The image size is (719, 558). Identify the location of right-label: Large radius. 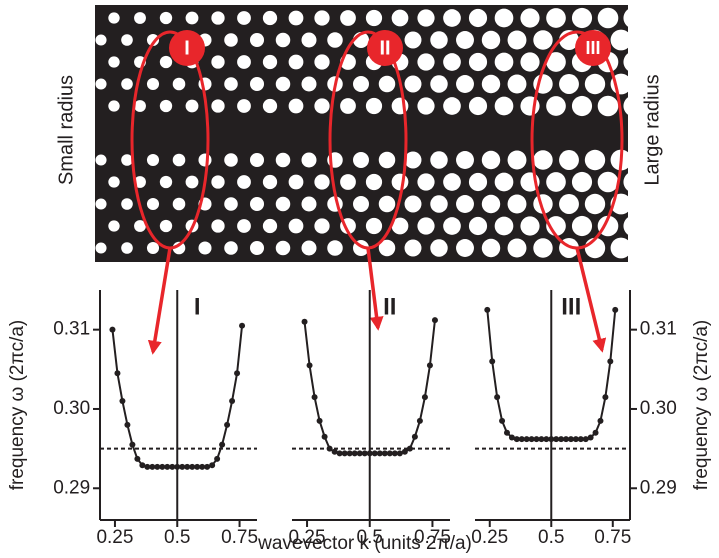
(652, 129).